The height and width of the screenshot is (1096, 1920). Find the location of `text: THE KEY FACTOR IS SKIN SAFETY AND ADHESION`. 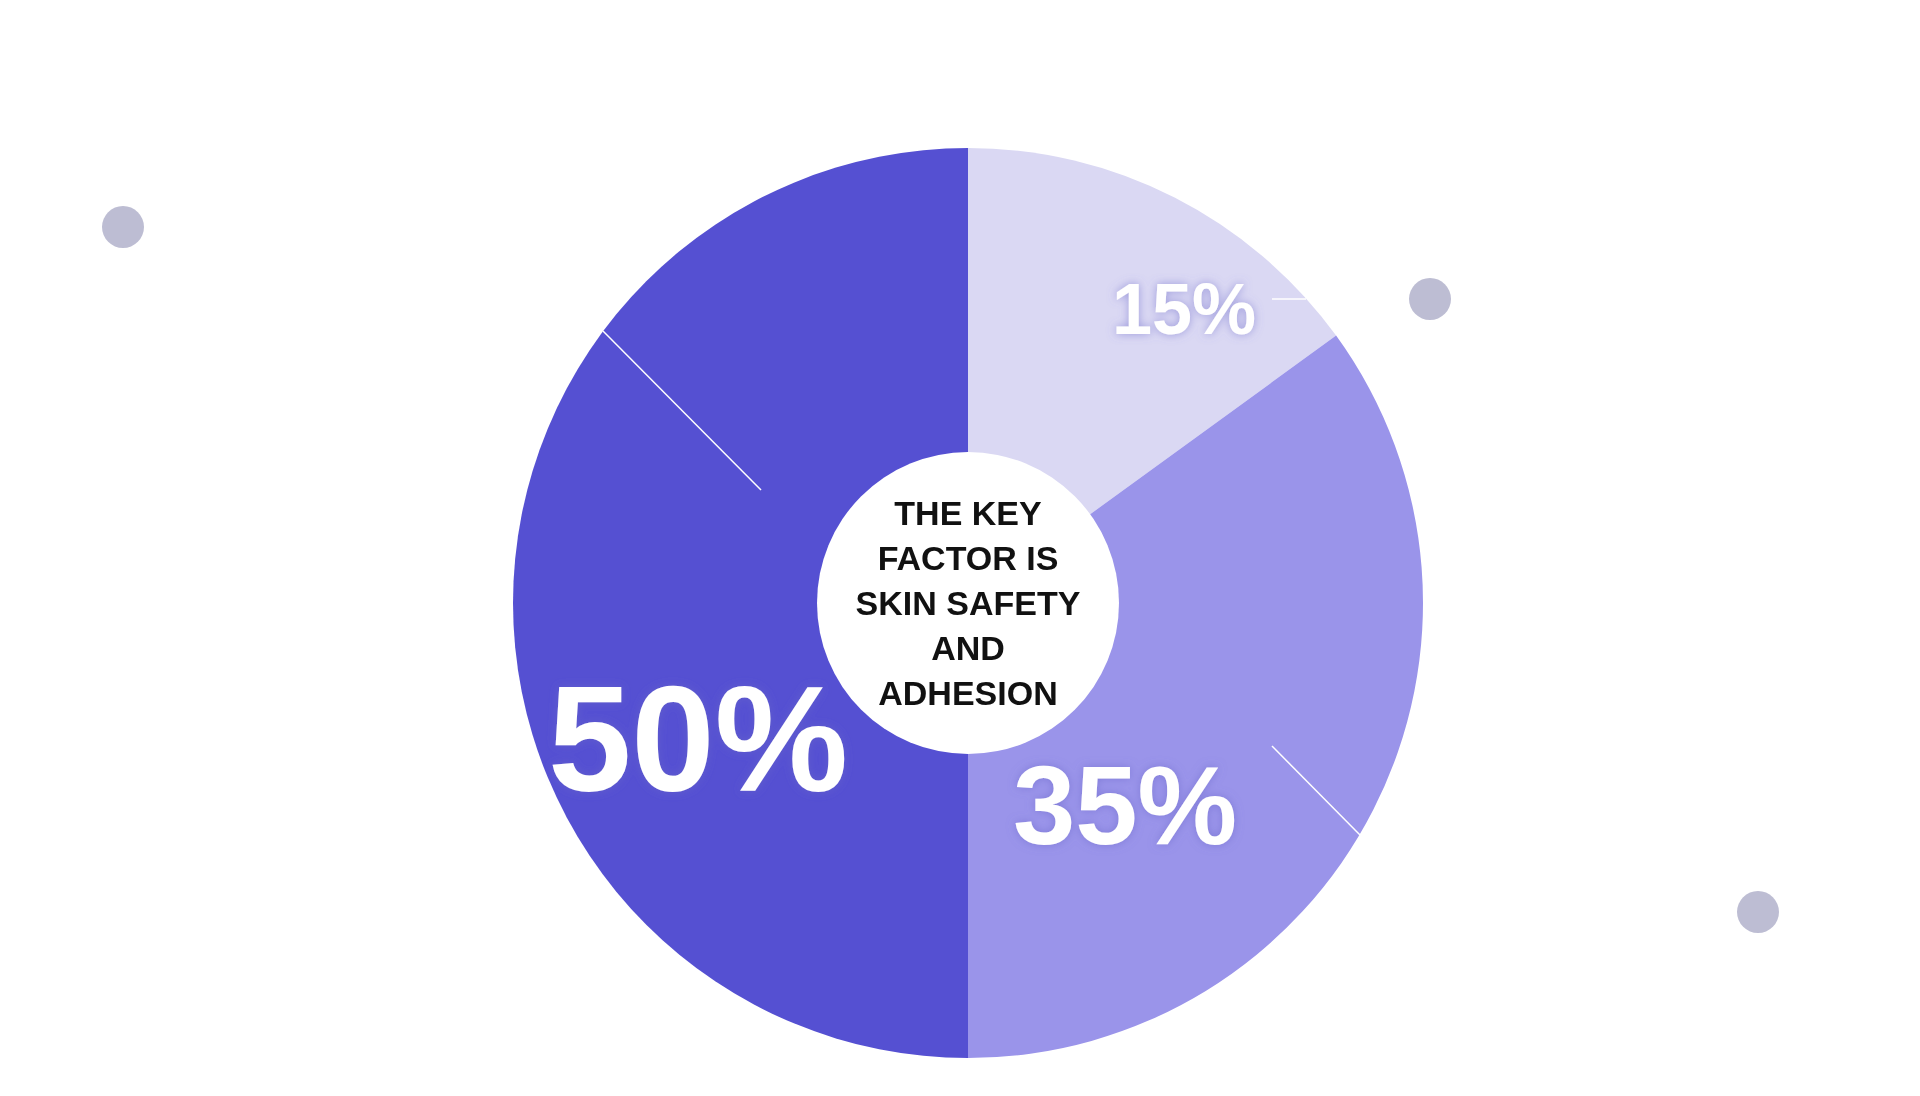

text: THE KEY FACTOR IS SKIN SAFETY AND ADHESION is located at coordinates (968, 603).